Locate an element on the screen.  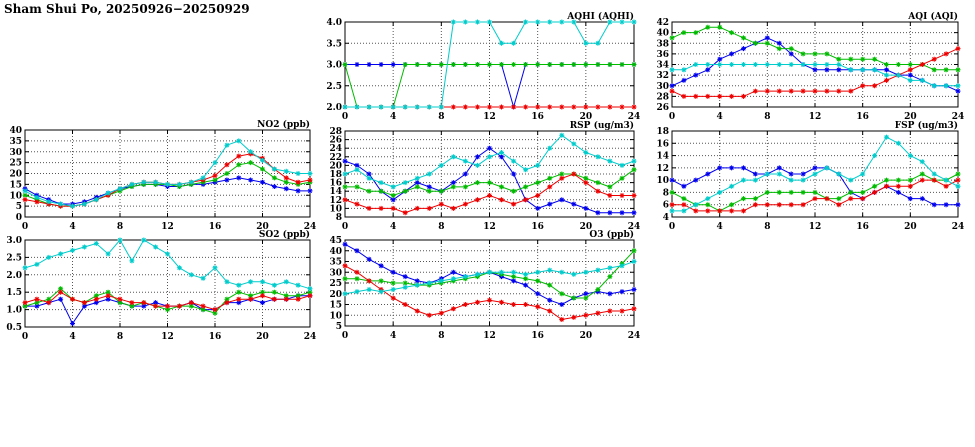
no2-ytick-label: 30 is located at coordinates (15, 153).